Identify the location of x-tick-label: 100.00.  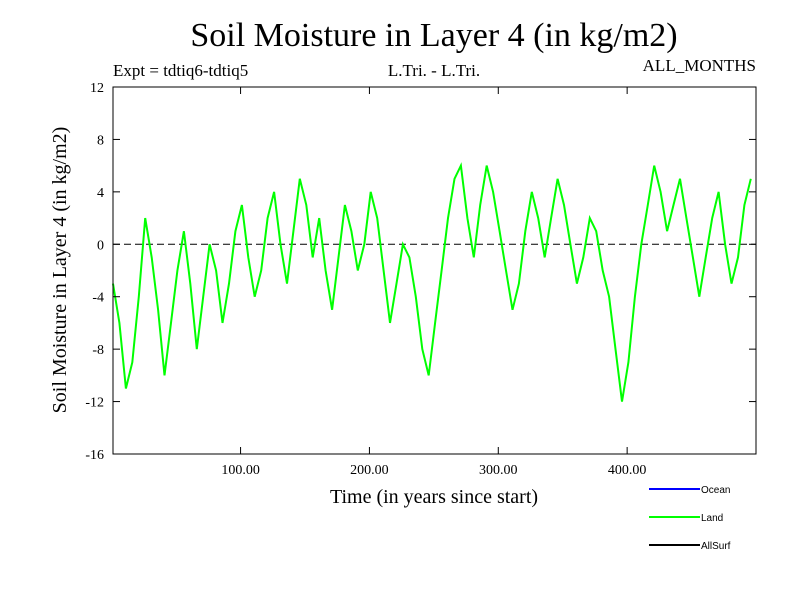
(240, 470).